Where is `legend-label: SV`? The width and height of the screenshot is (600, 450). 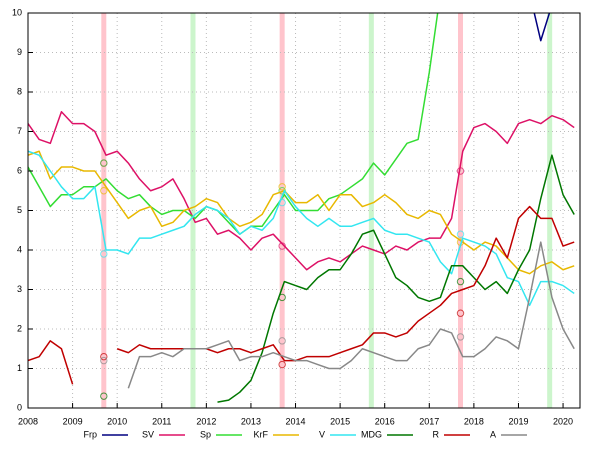
legend-label: SV is located at coordinates (148, 434).